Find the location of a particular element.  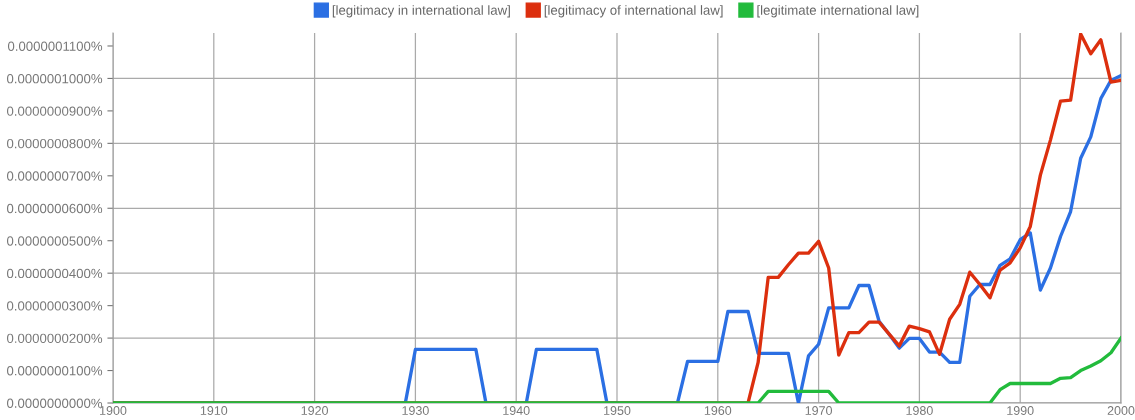

x-tick-label: 1900 is located at coordinates (113, 410).